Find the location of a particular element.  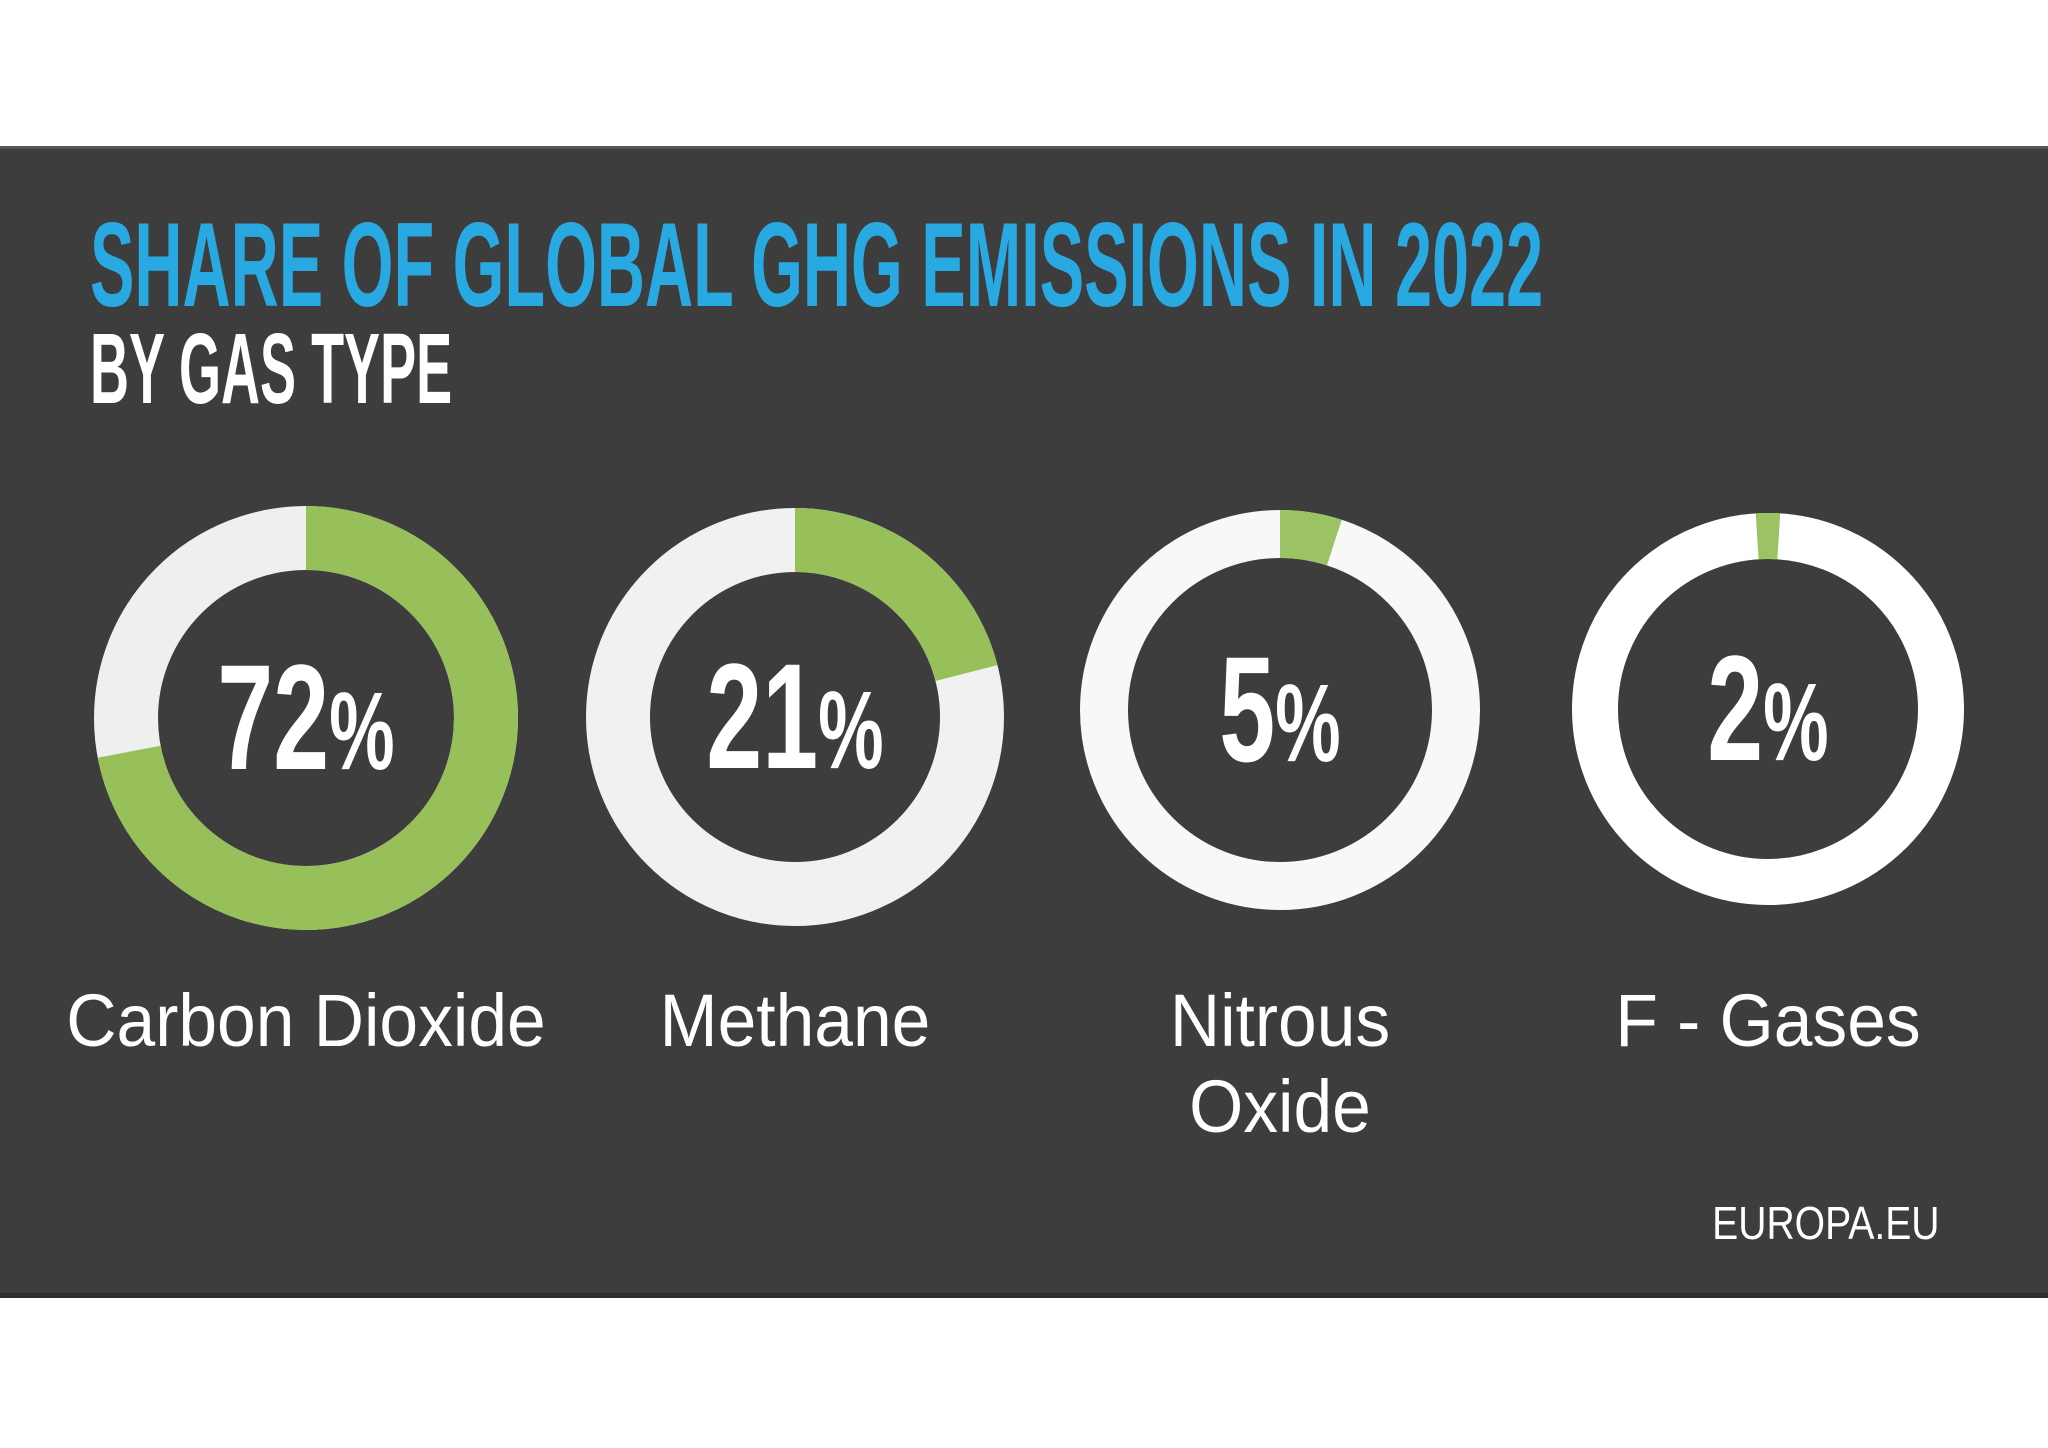

percentage-number: 21 is located at coordinates (762, 716).